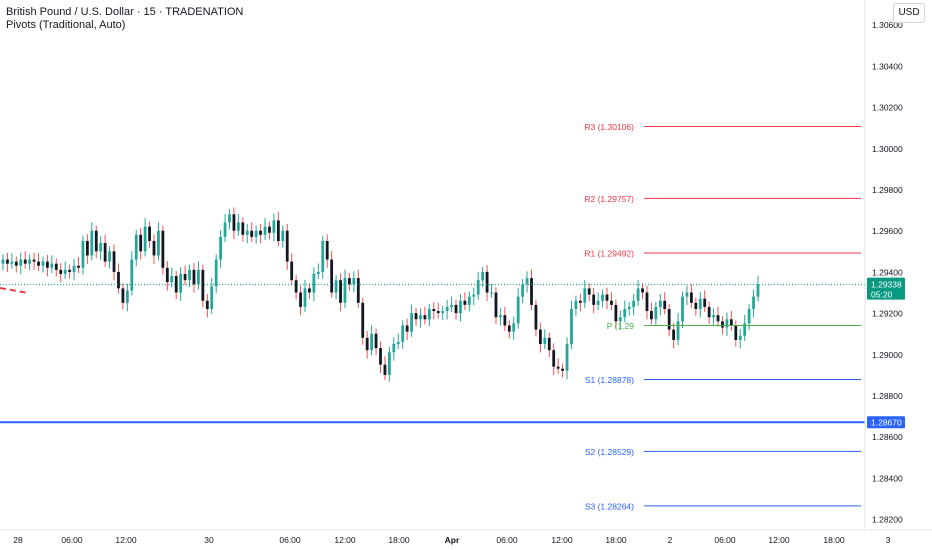  Describe the element at coordinates (888, 540) in the screenshot. I see `time-tick-label: 3` at that location.